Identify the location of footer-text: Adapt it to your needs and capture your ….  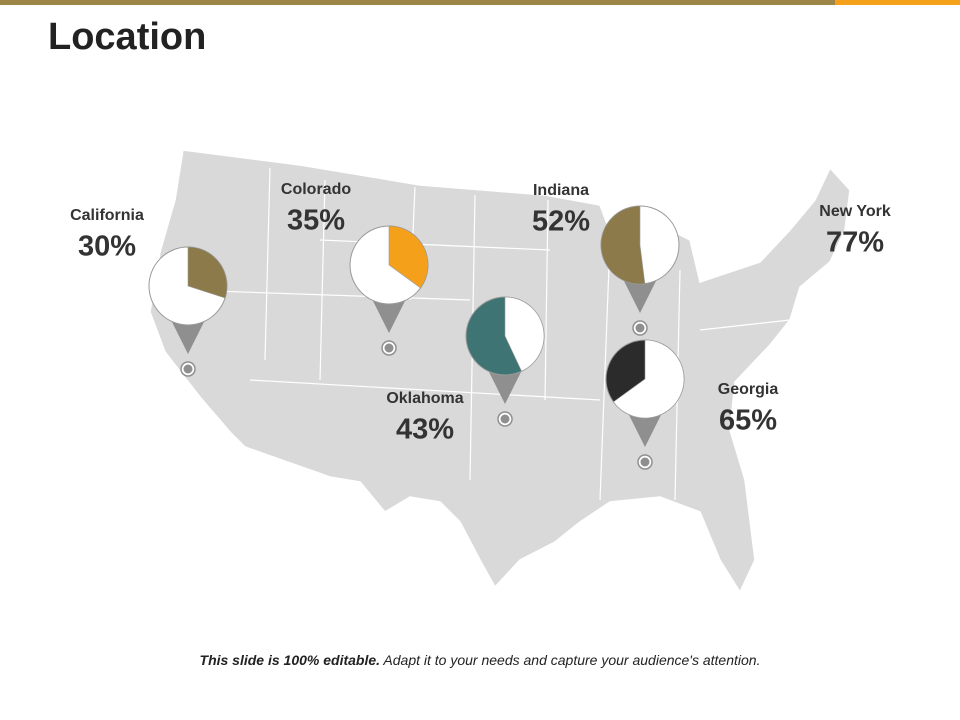
(571, 660).